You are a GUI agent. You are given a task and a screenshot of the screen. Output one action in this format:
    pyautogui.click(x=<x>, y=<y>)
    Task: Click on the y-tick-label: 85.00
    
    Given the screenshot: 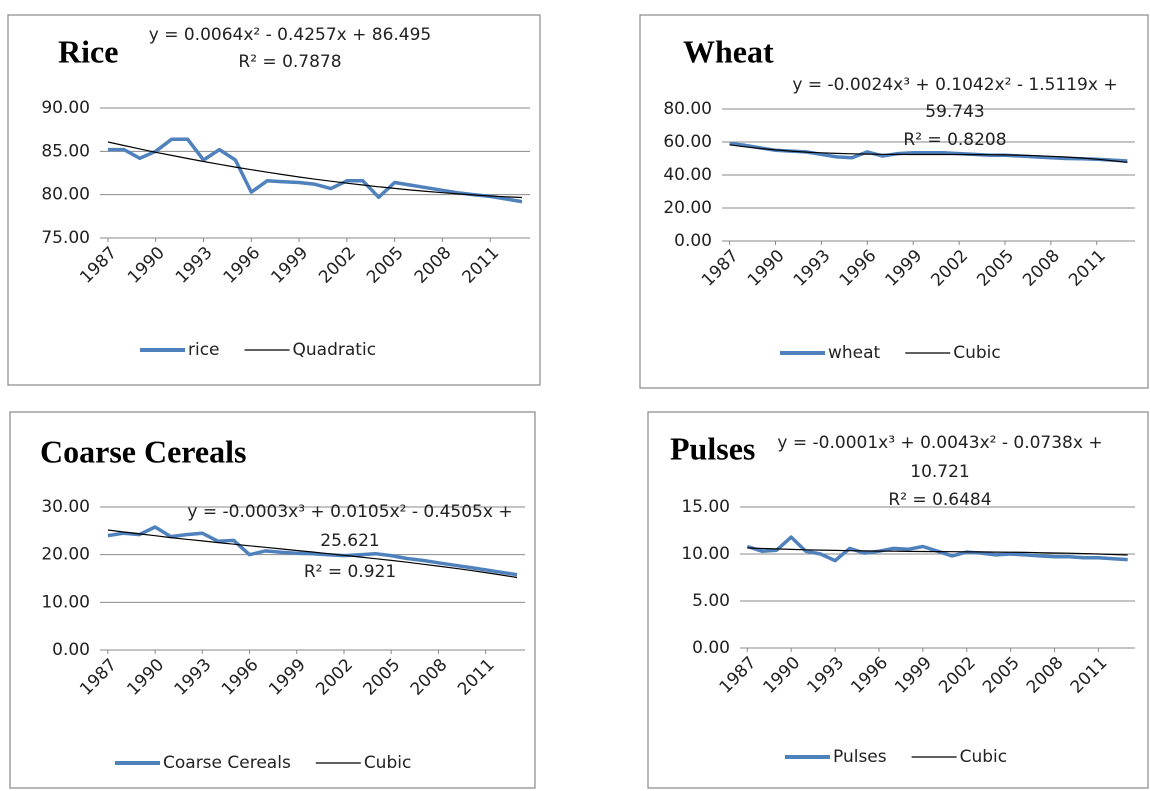 What is the action you would take?
    pyautogui.click(x=65, y=151)
    